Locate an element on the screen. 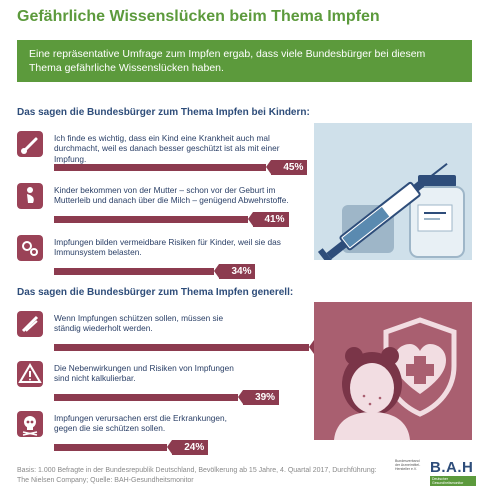  bah-logo: B.A.H is located at coordinates (452, 467).